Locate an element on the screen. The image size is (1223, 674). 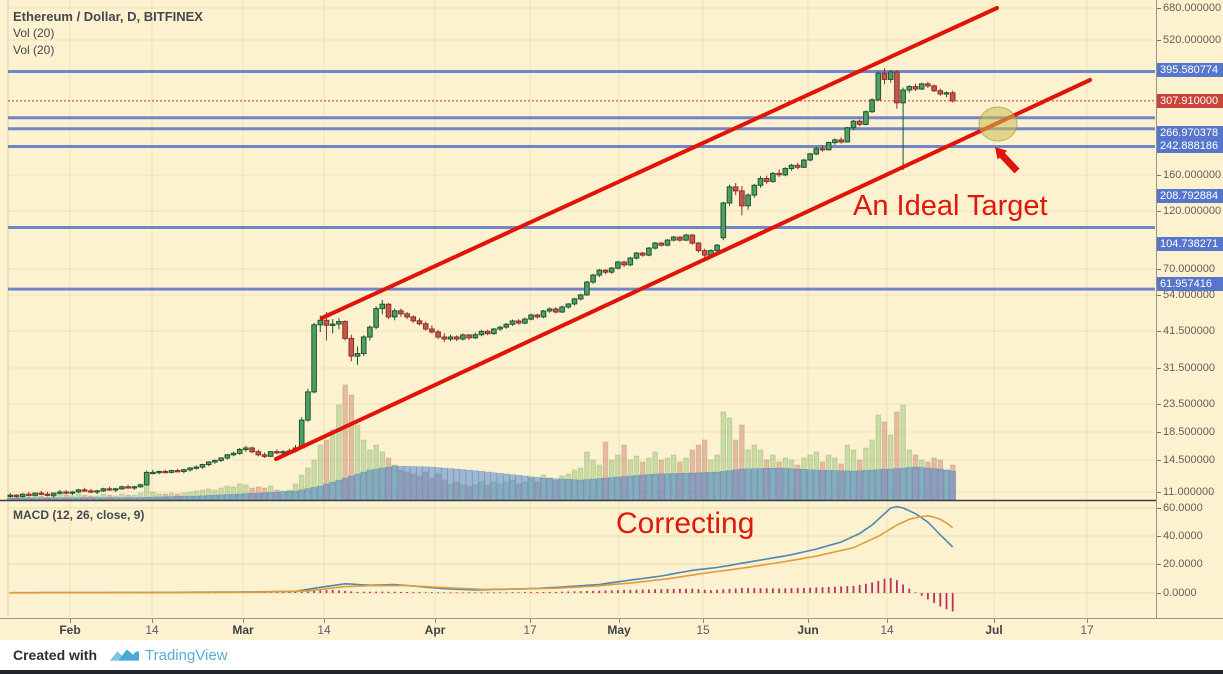
volume-indicator-label: Vol (20) is located at coordinates (34, 33).